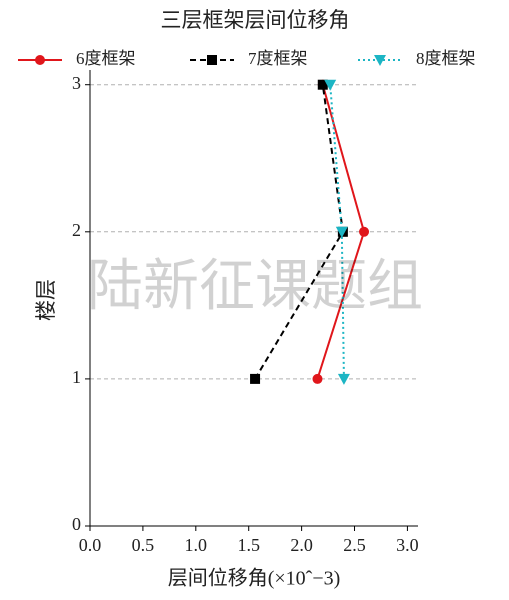 This screenshot has height=600, width=509. I want to click on x-axis-label: 层间位移角(×10ˆ−3), so click(254, 578).